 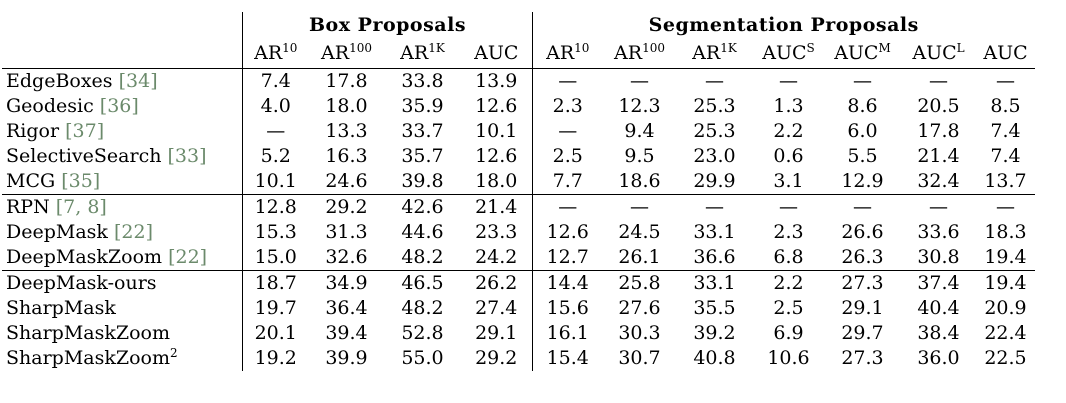 I want to click on seg-value-cell: 36.6, so click(x=714, y=257).